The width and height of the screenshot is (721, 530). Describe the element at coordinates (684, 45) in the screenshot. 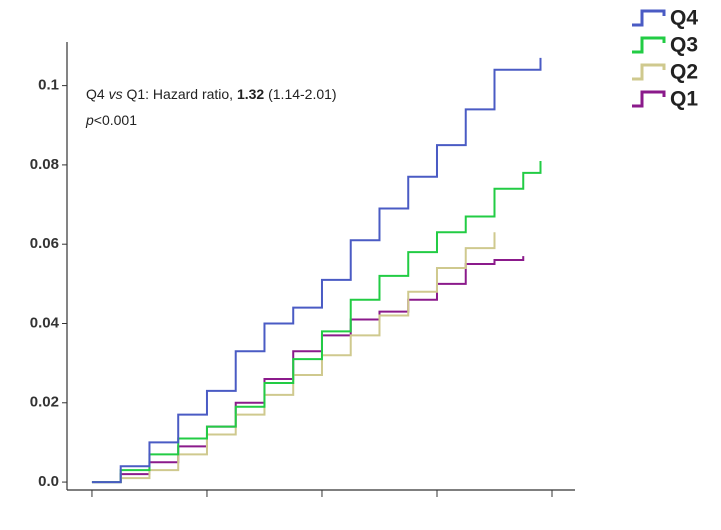

I see `legend-label: Q3` at that location.